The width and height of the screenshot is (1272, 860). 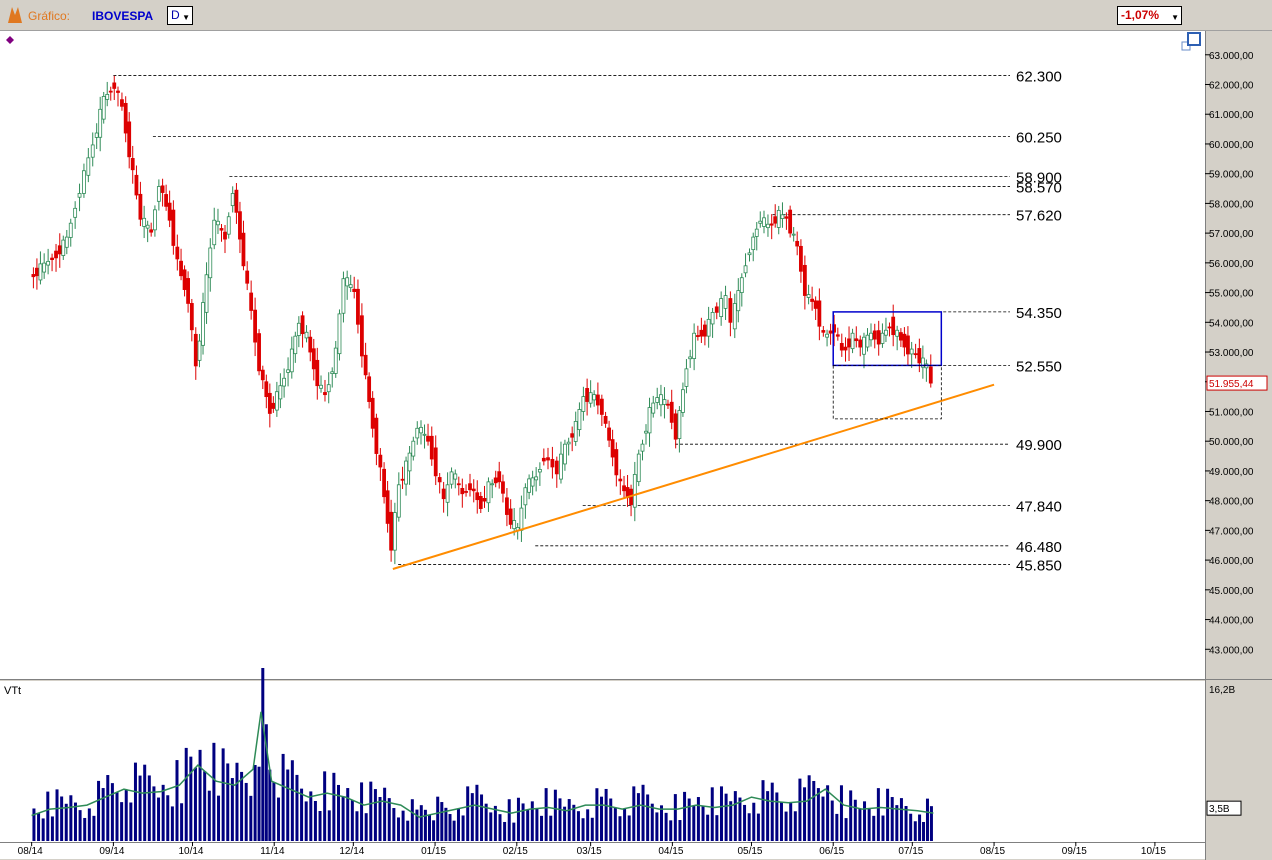 I want to click on time-tick-label: 09/14, so click(x=111, y=851).